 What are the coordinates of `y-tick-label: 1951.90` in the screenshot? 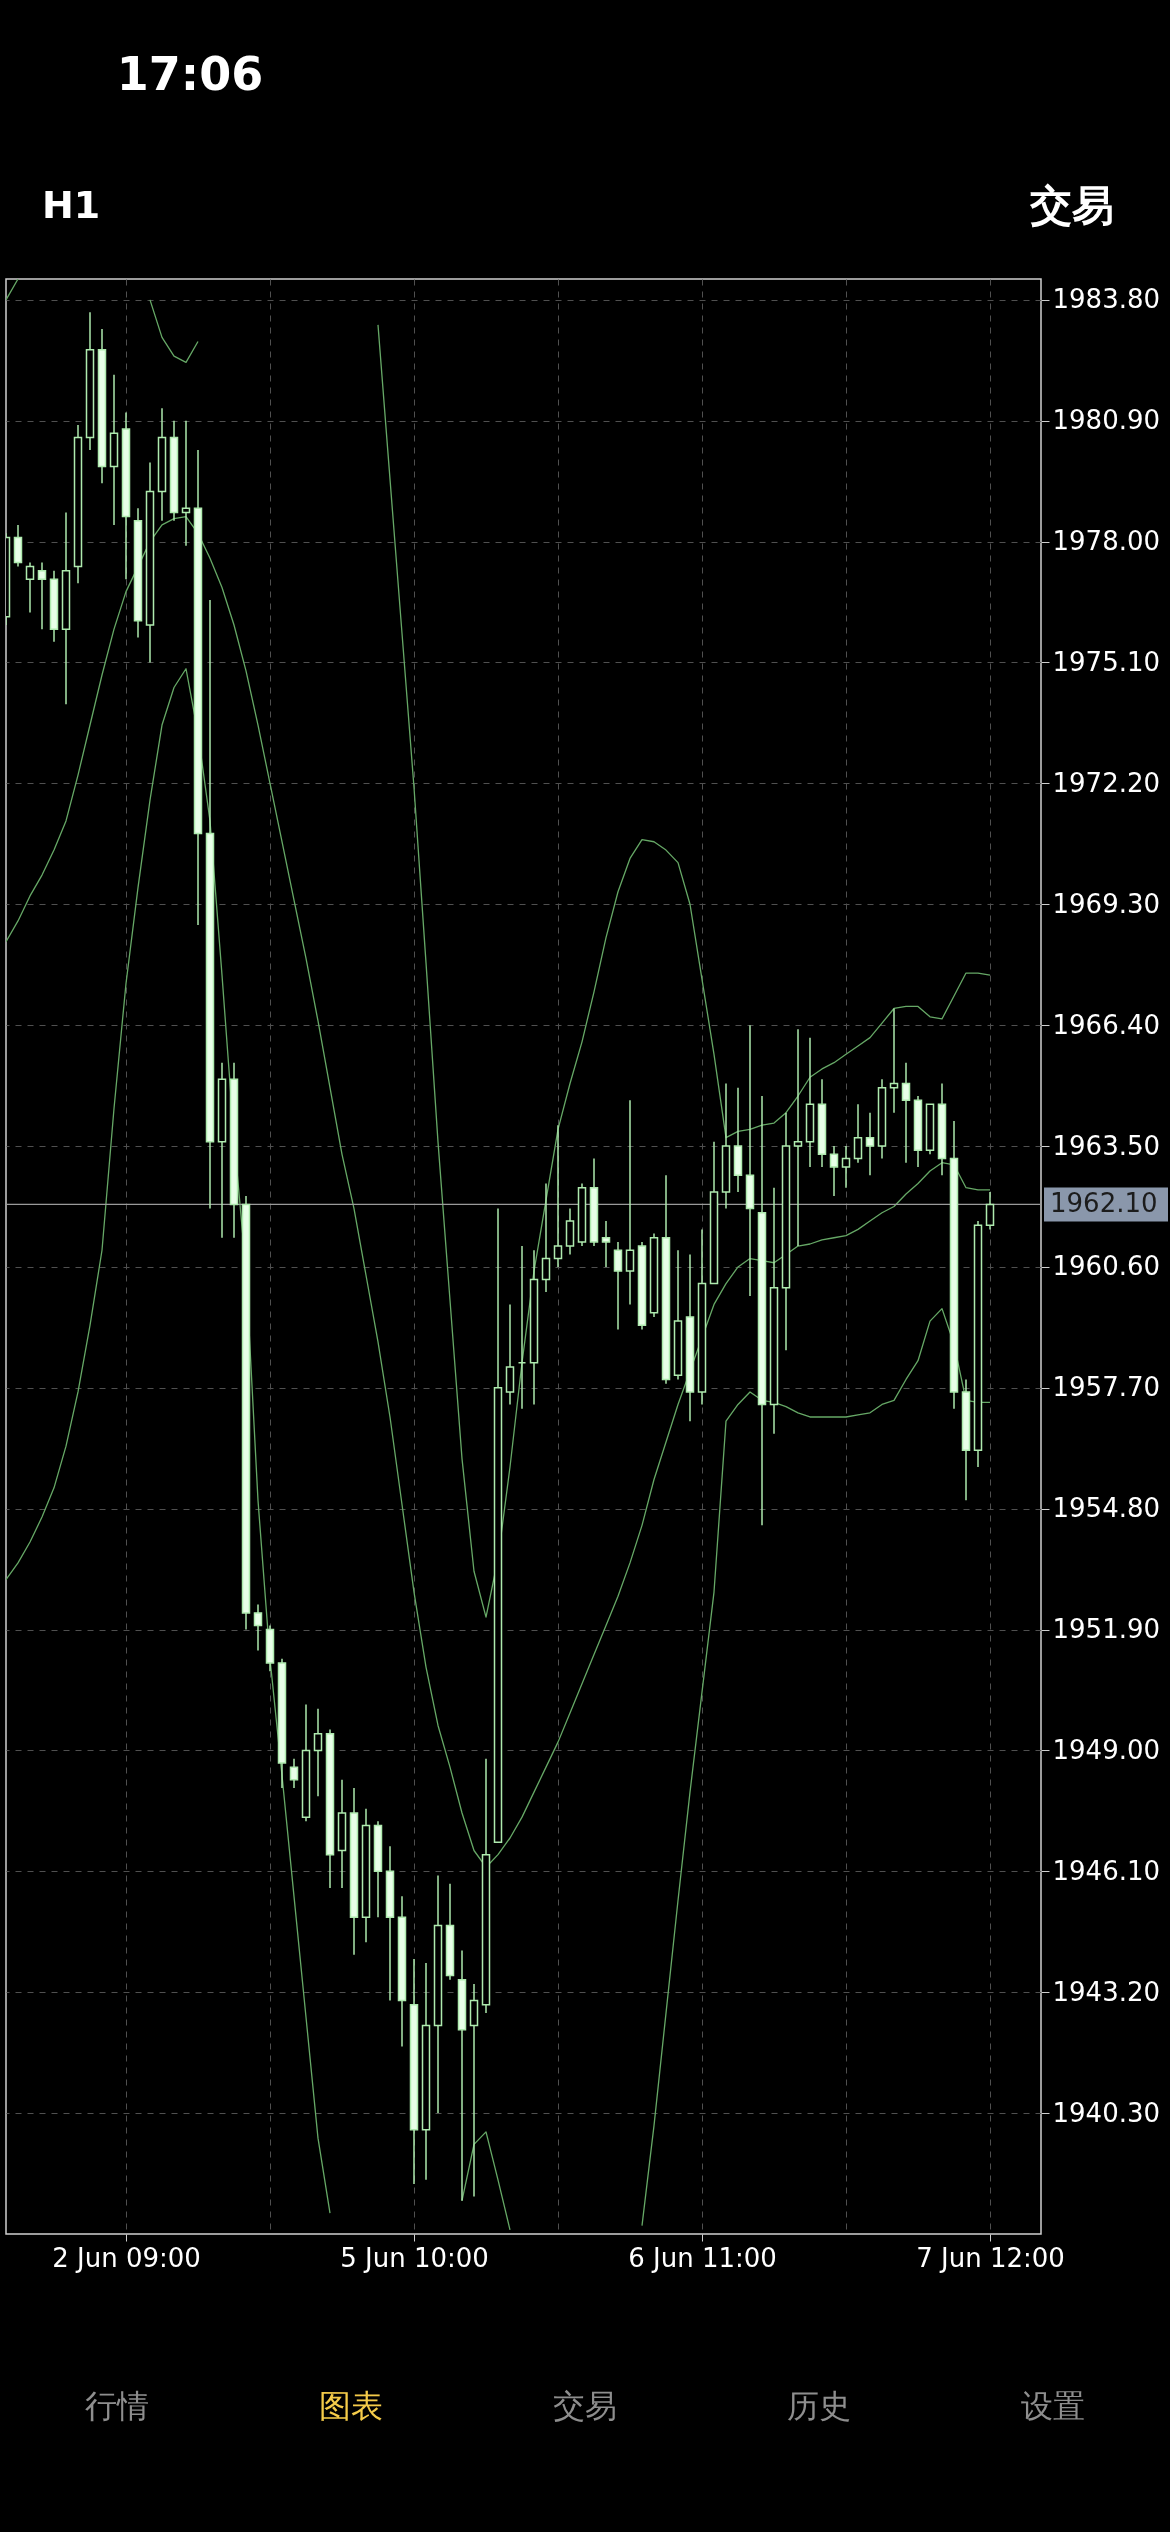 It's located at (1106, 1629).